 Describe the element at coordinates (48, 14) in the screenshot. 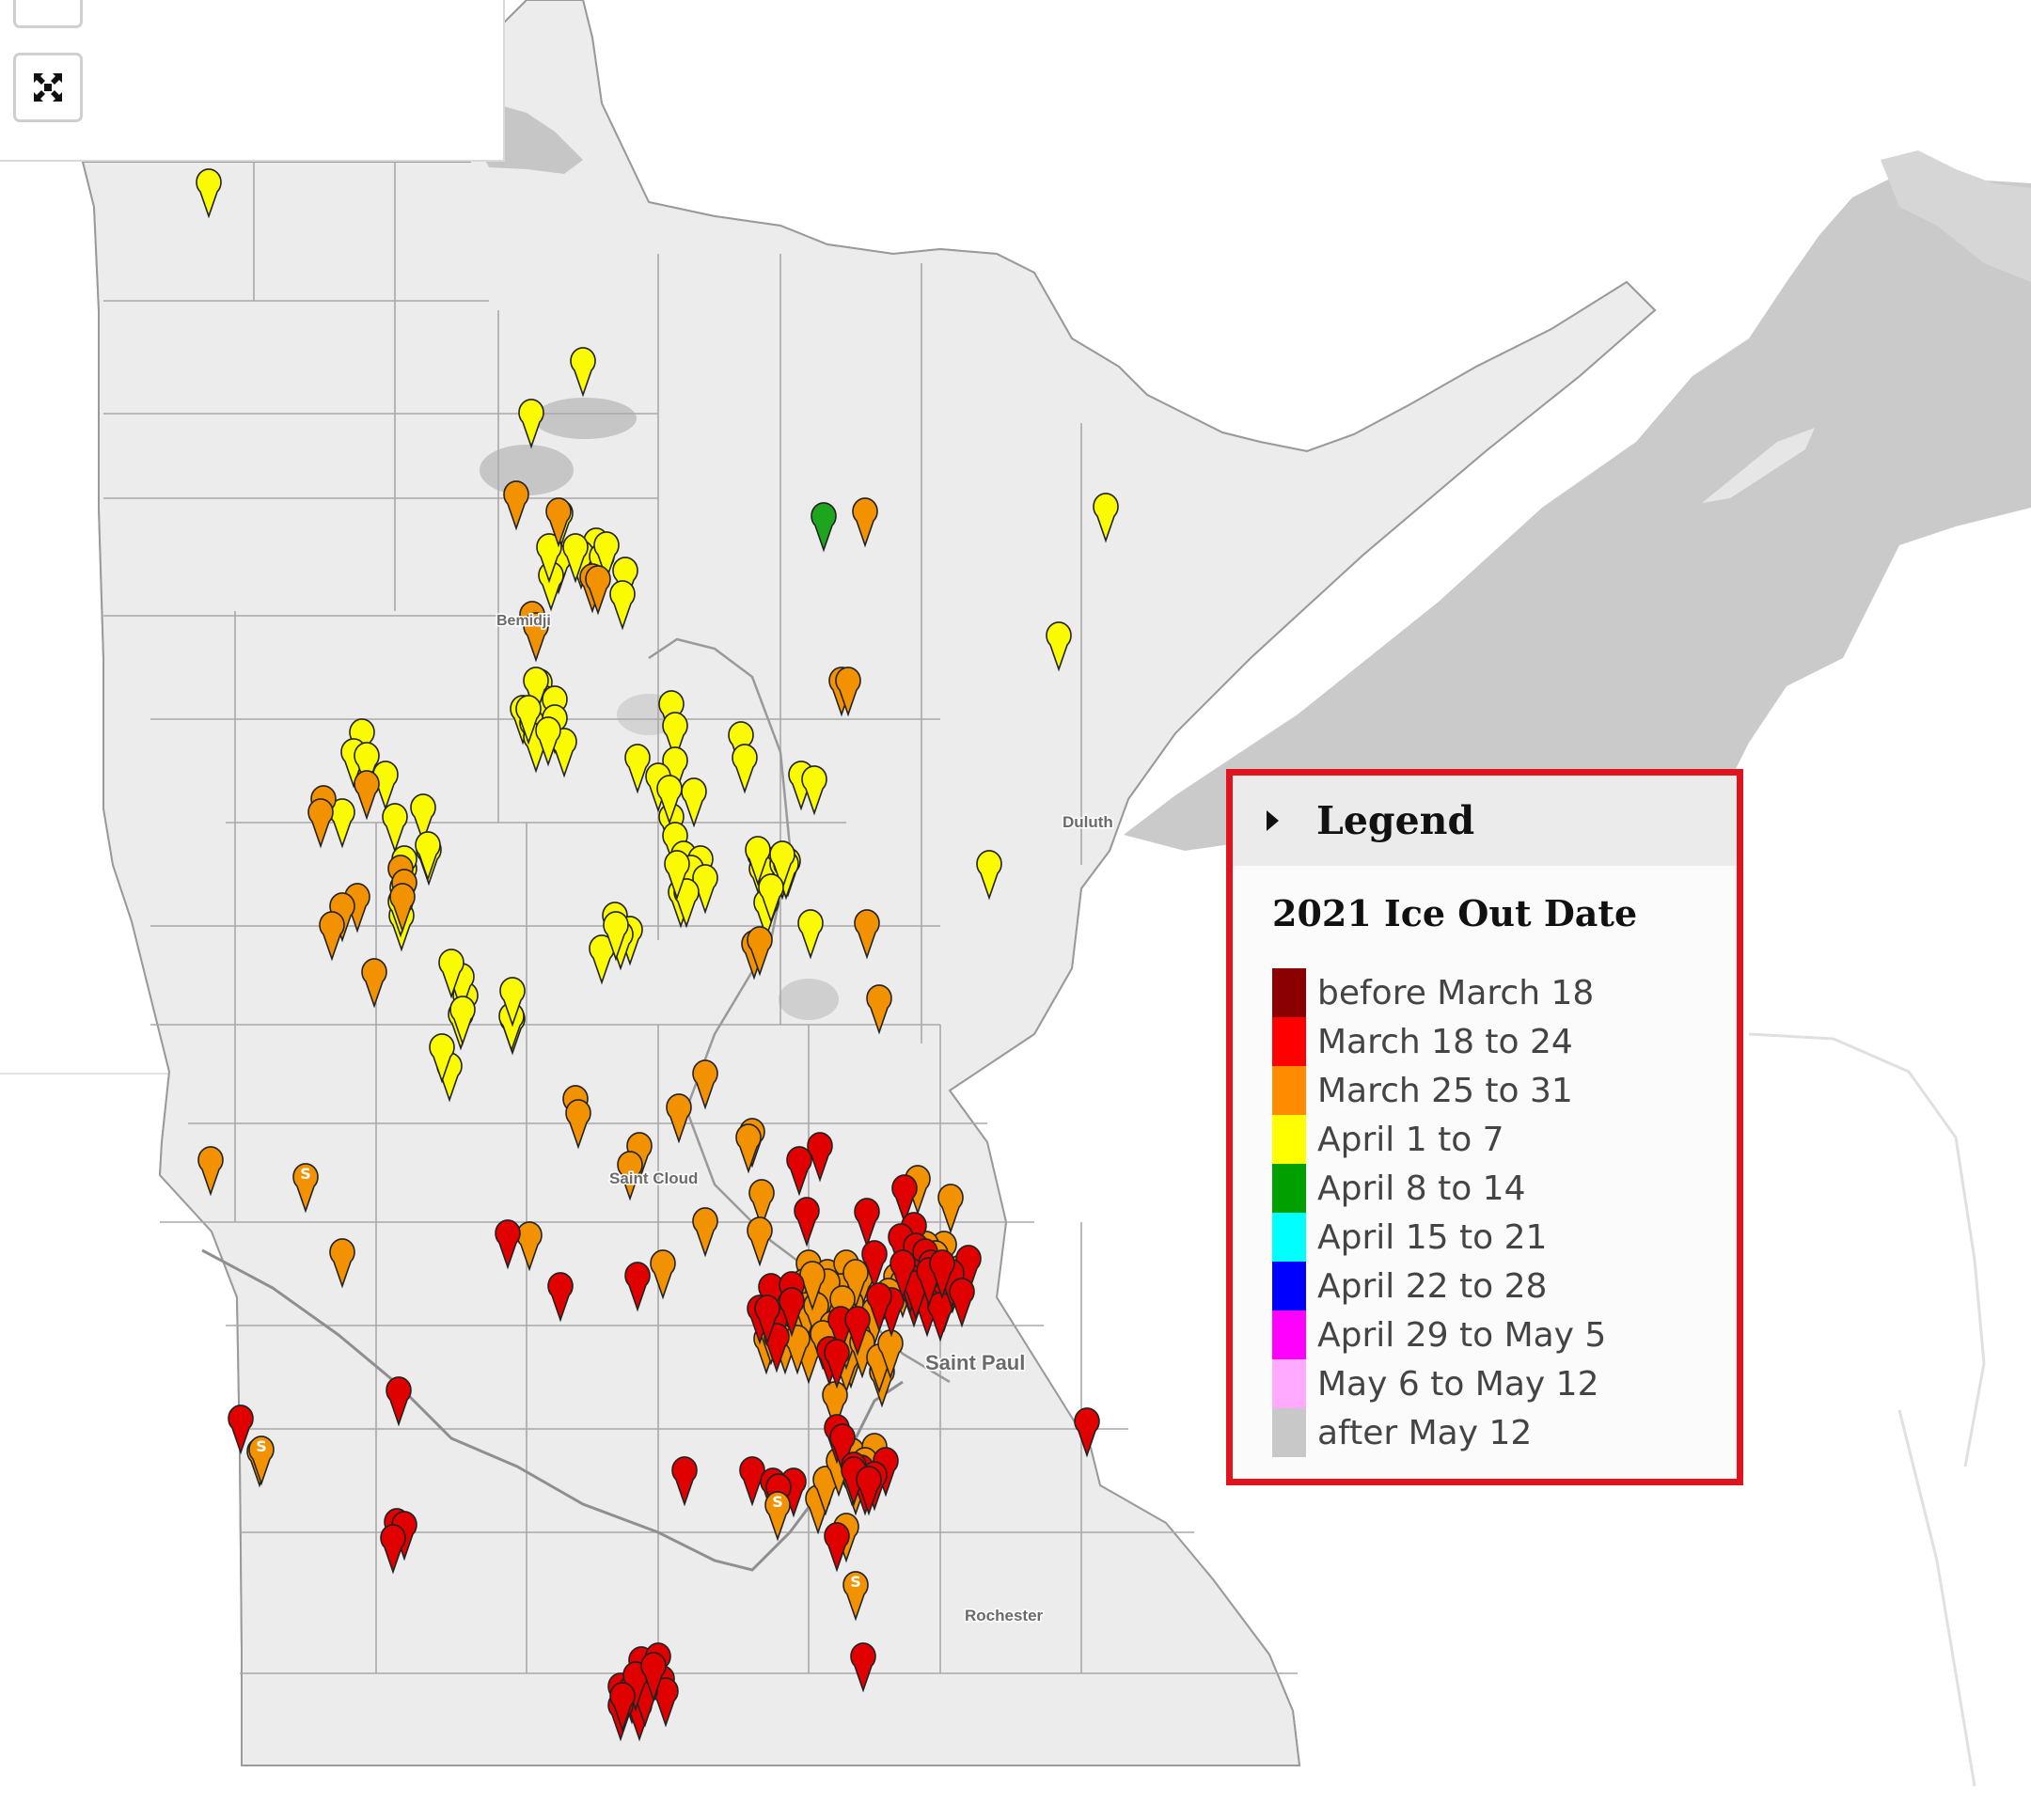

I see `map-control-button` at that location.